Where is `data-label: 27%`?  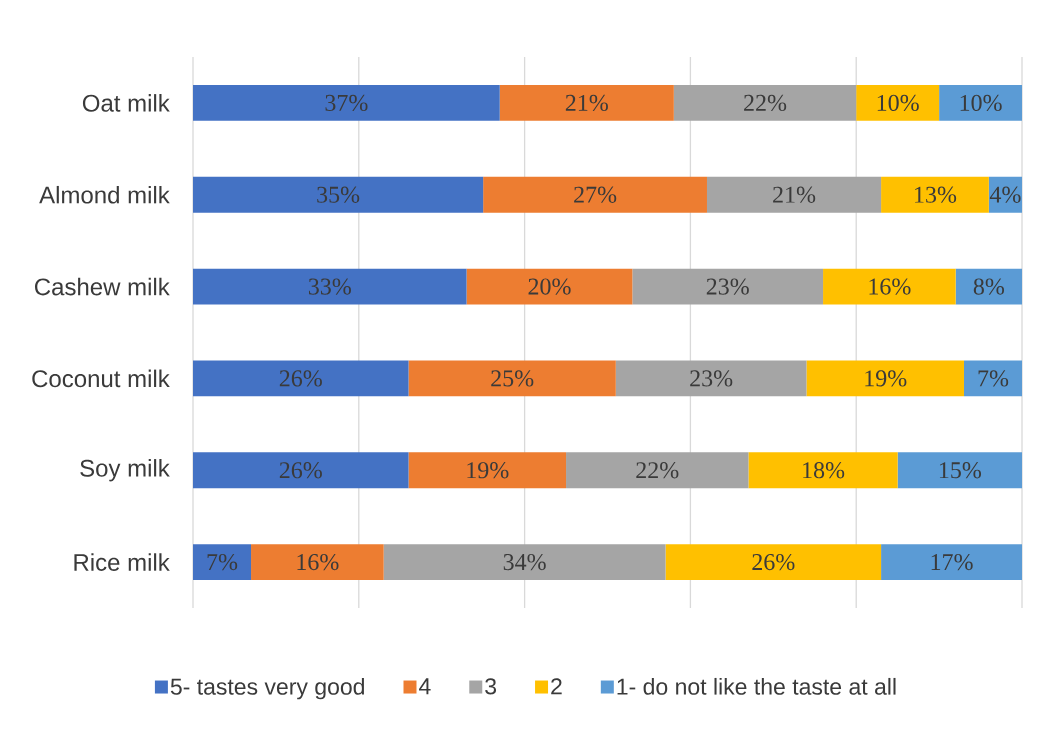 data-label: 27% is located at coordinates (595, 194).